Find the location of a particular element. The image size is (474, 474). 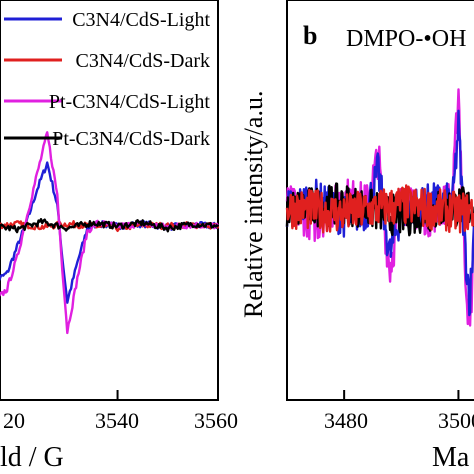

panel-b-y-axis-label: Relative intensity/a.u. is located at coordinates (253, 204).